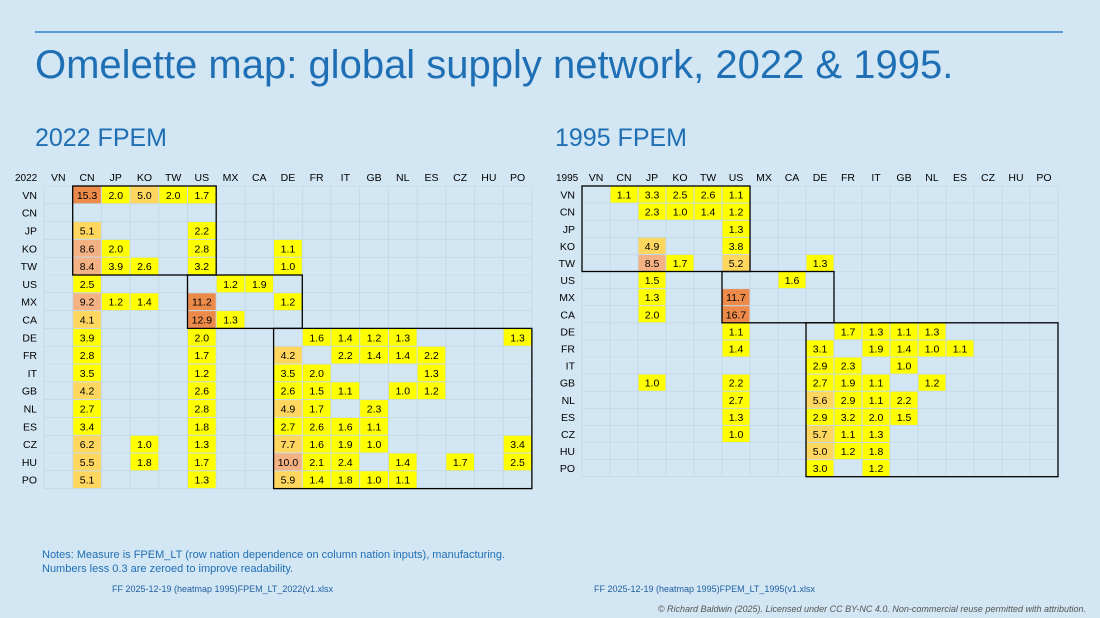  I want to click on hm2022-cell-label-po-nl: 1.1, so click(402, 481).